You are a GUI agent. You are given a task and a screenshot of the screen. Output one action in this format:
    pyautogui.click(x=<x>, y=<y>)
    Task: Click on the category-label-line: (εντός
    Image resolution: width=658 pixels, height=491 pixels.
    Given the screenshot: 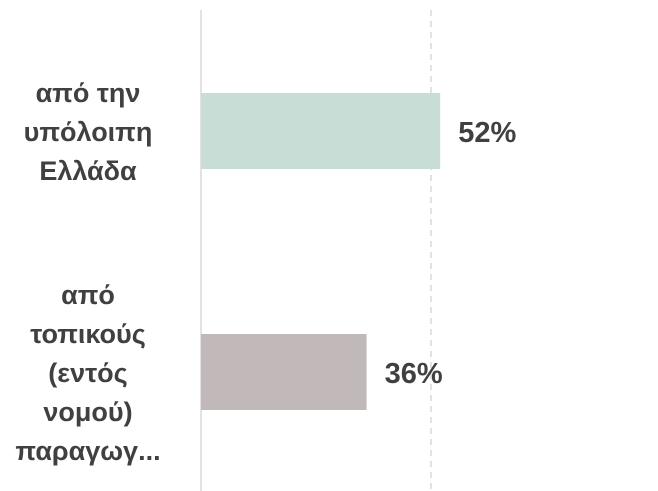 What is the action you would take?
    pyautogui.click(x=87, y=373)
    